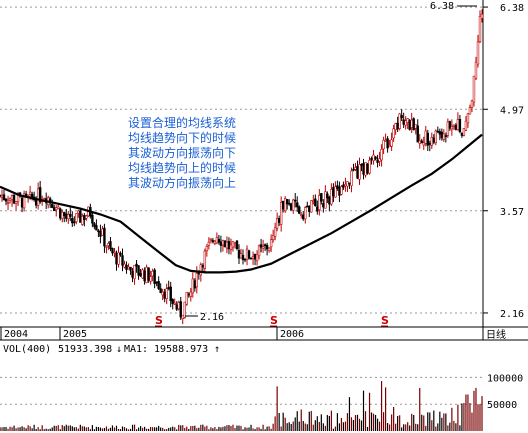 Image resolution: width=528 pixels, height=433 pixels. I want to click on date-label: 2005, so click(75, 334).